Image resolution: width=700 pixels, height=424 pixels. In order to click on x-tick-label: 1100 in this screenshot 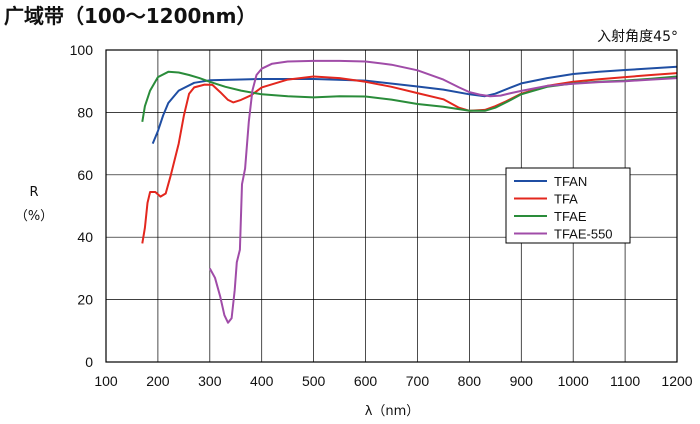, I will do `click(625, 381)`.